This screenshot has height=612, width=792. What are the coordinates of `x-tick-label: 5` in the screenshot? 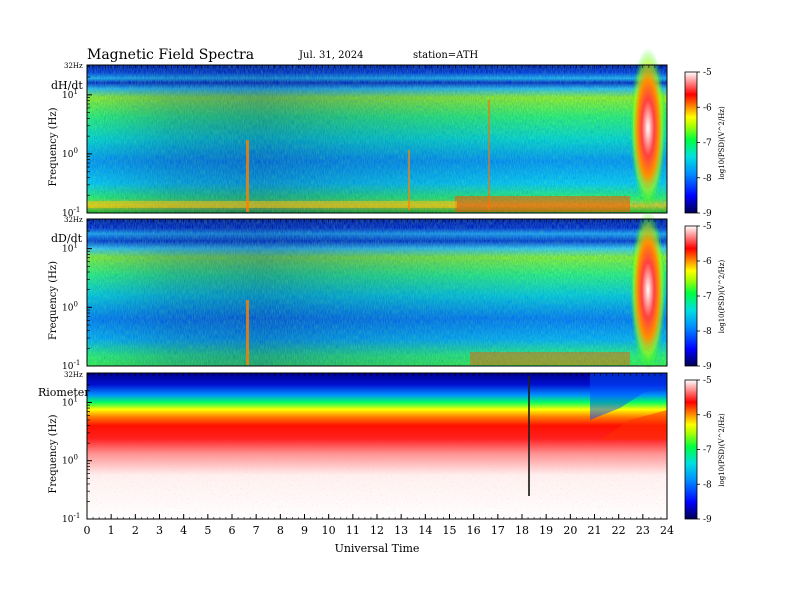 It's located at (207, 530).